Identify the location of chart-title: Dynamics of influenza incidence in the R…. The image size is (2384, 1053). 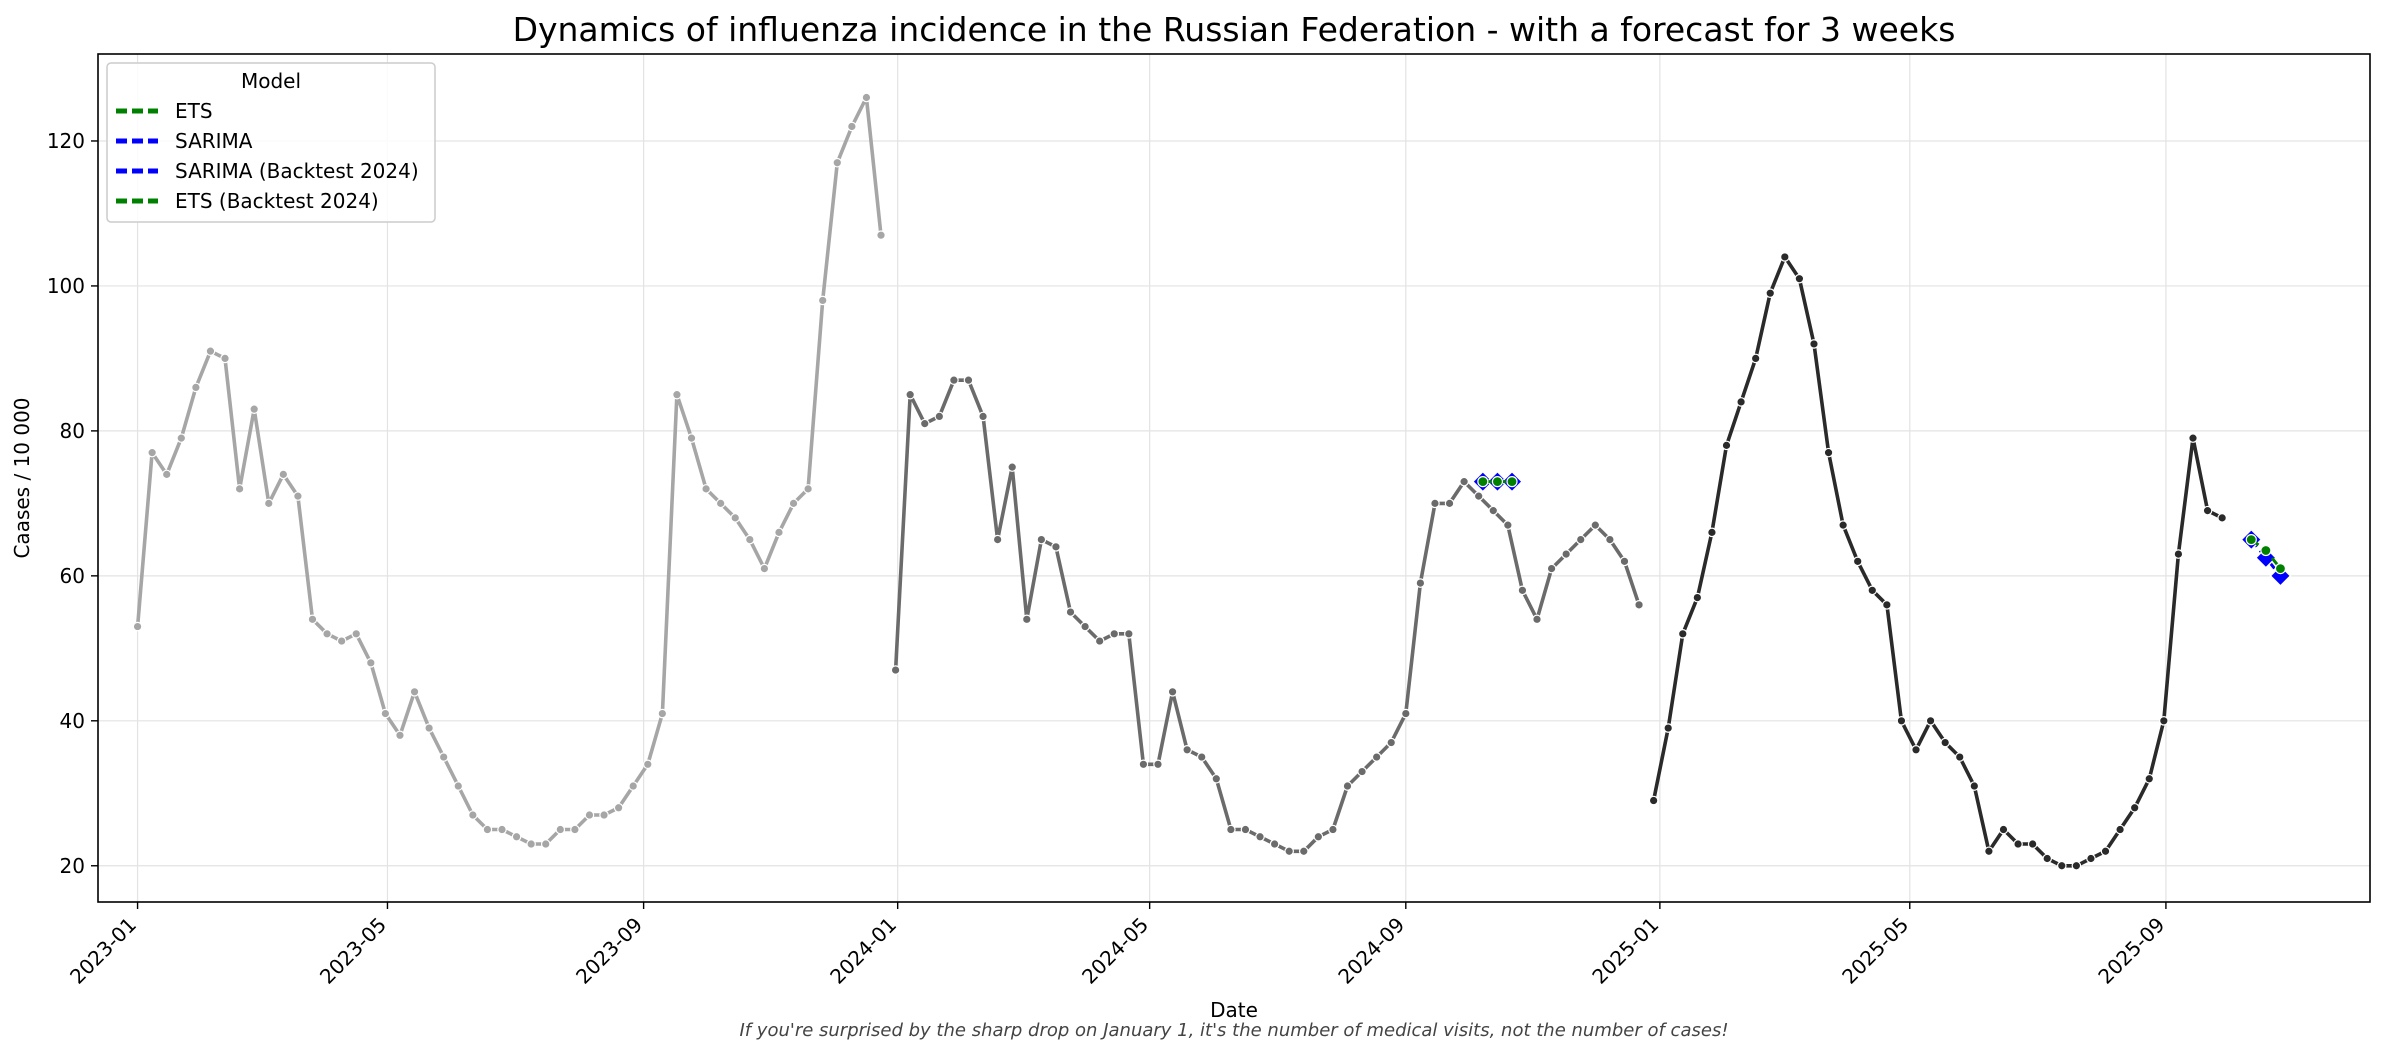
(1234, 29).